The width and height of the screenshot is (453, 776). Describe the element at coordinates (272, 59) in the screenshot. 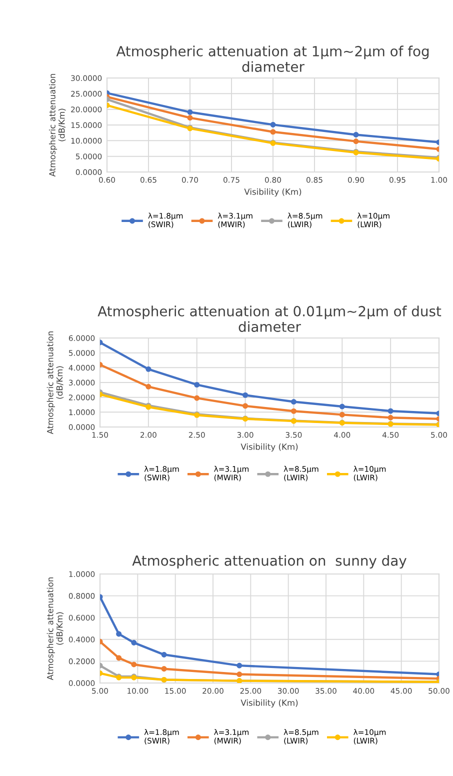

I see `chart-title: Atmospheric attenuation at 1μm~2μm of fog diameter` at that location.